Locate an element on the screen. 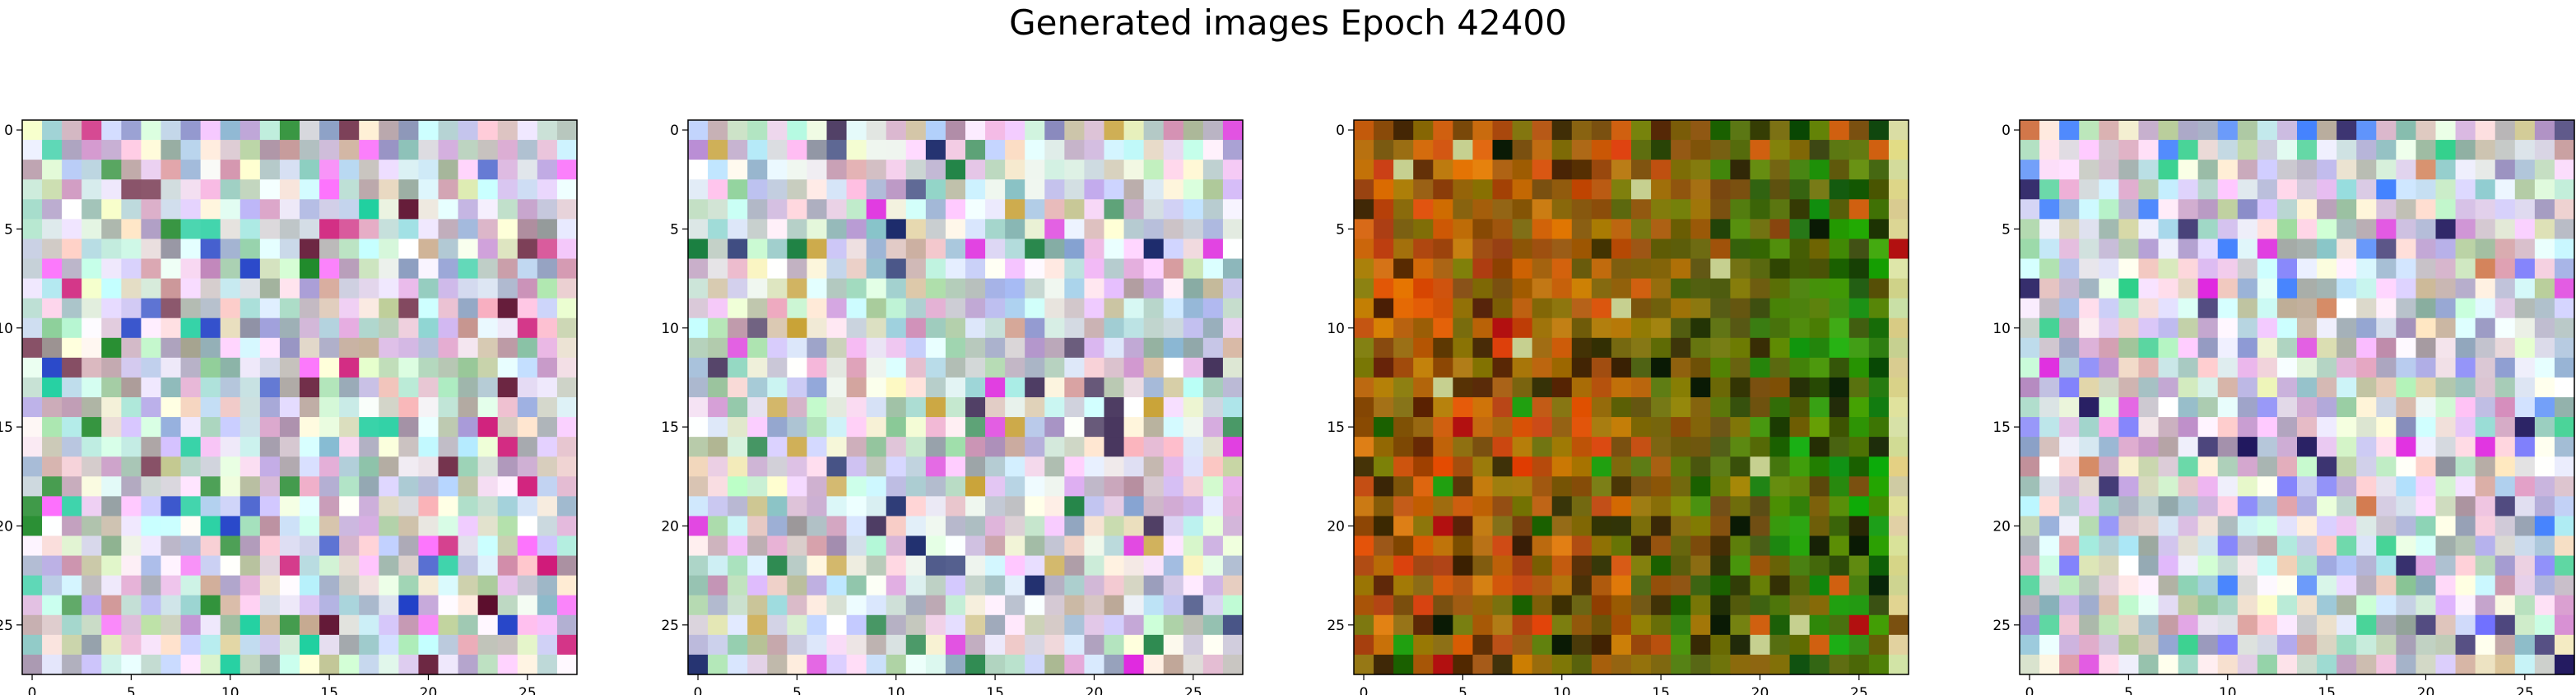 The image size is (2576, 695). panel-2-x-tick-label: 0 is located at coordinates (698, 690).